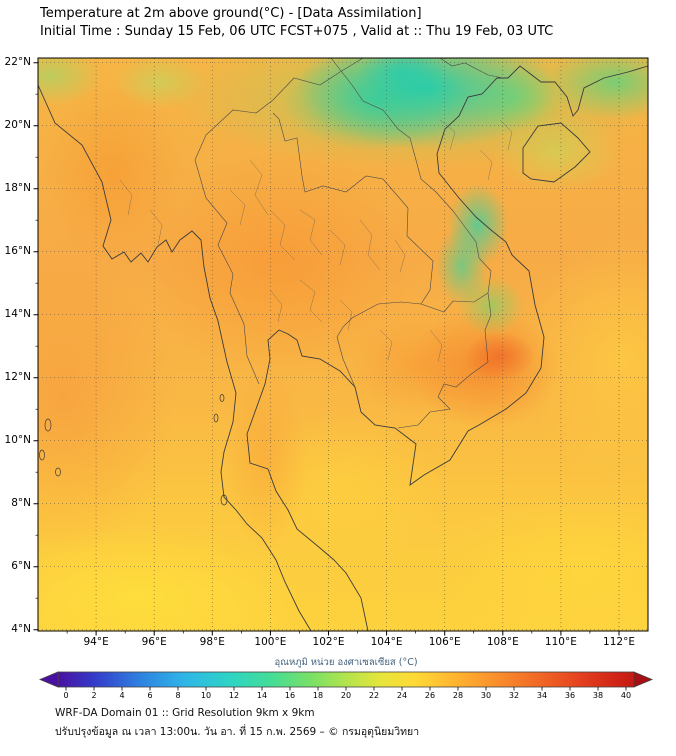 The width and height of the screenshot is (676, 756). What do you see at coordinates (514, 695) in the screenshot?
I see `colorbar-tick-label: 32` at bounding box center [514, 695].